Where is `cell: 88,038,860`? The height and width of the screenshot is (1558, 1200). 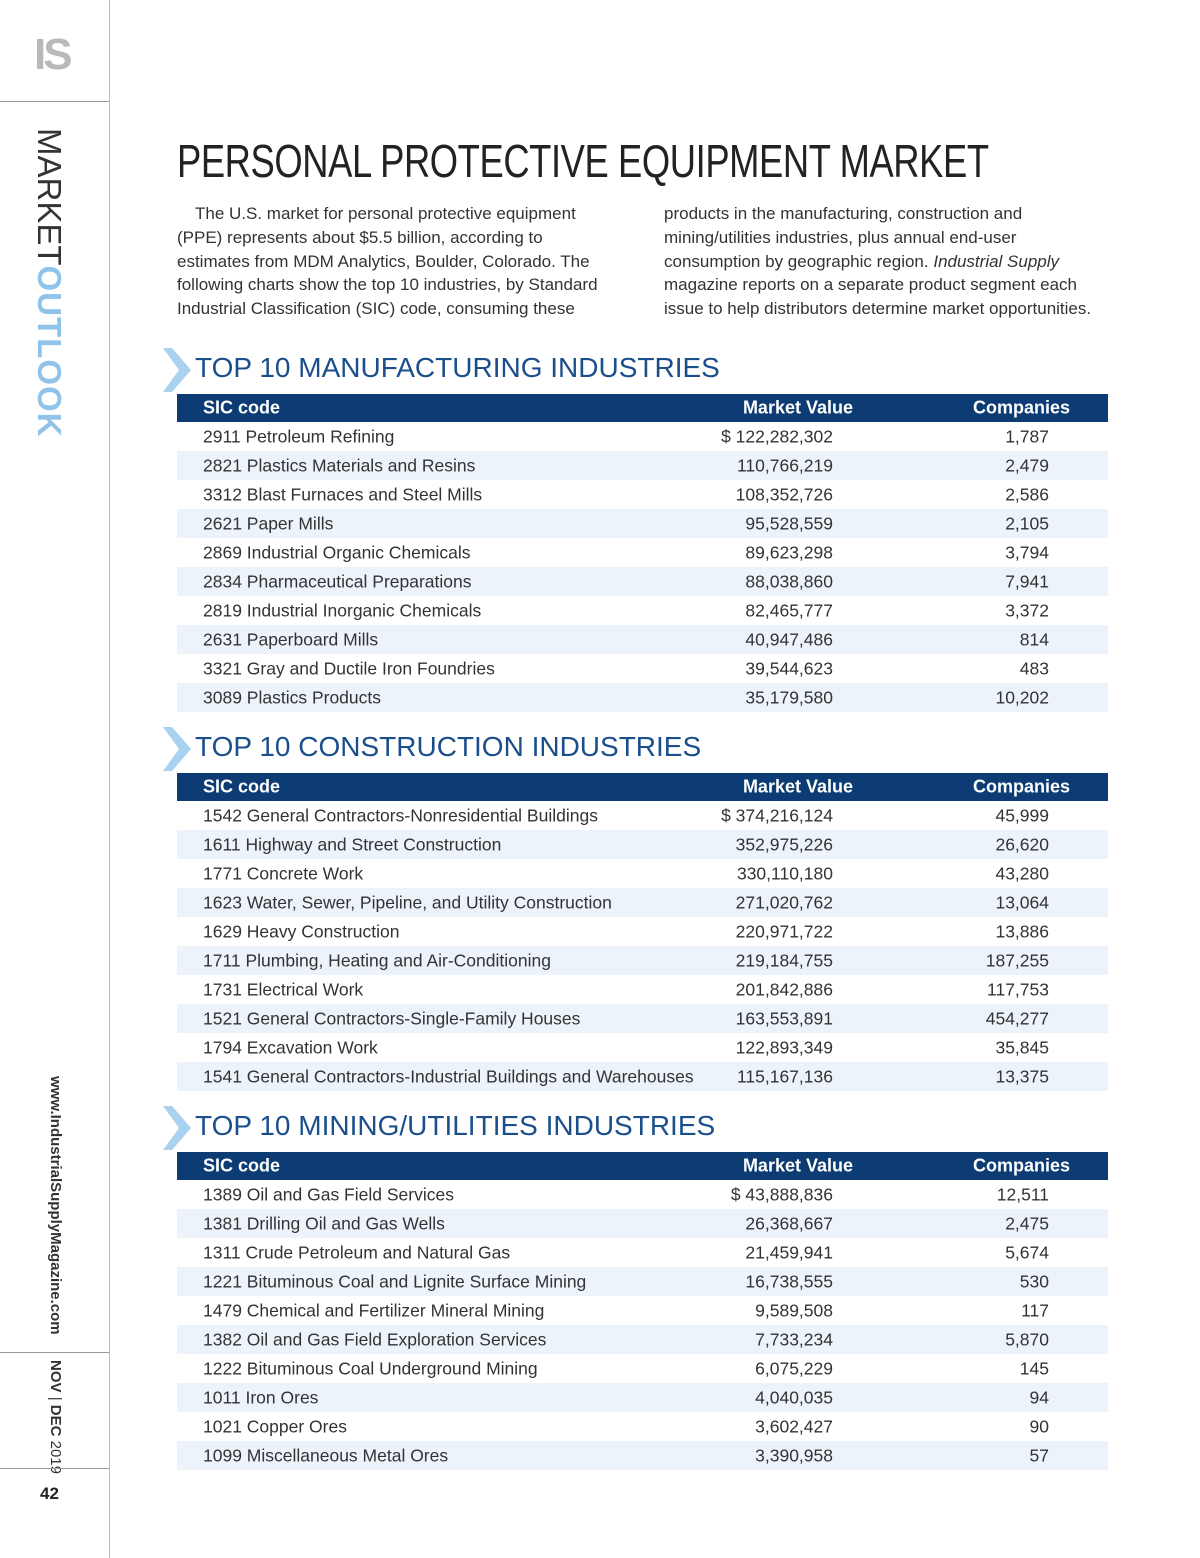 cell: 88,038,860 is located at coordinates (789, 581).